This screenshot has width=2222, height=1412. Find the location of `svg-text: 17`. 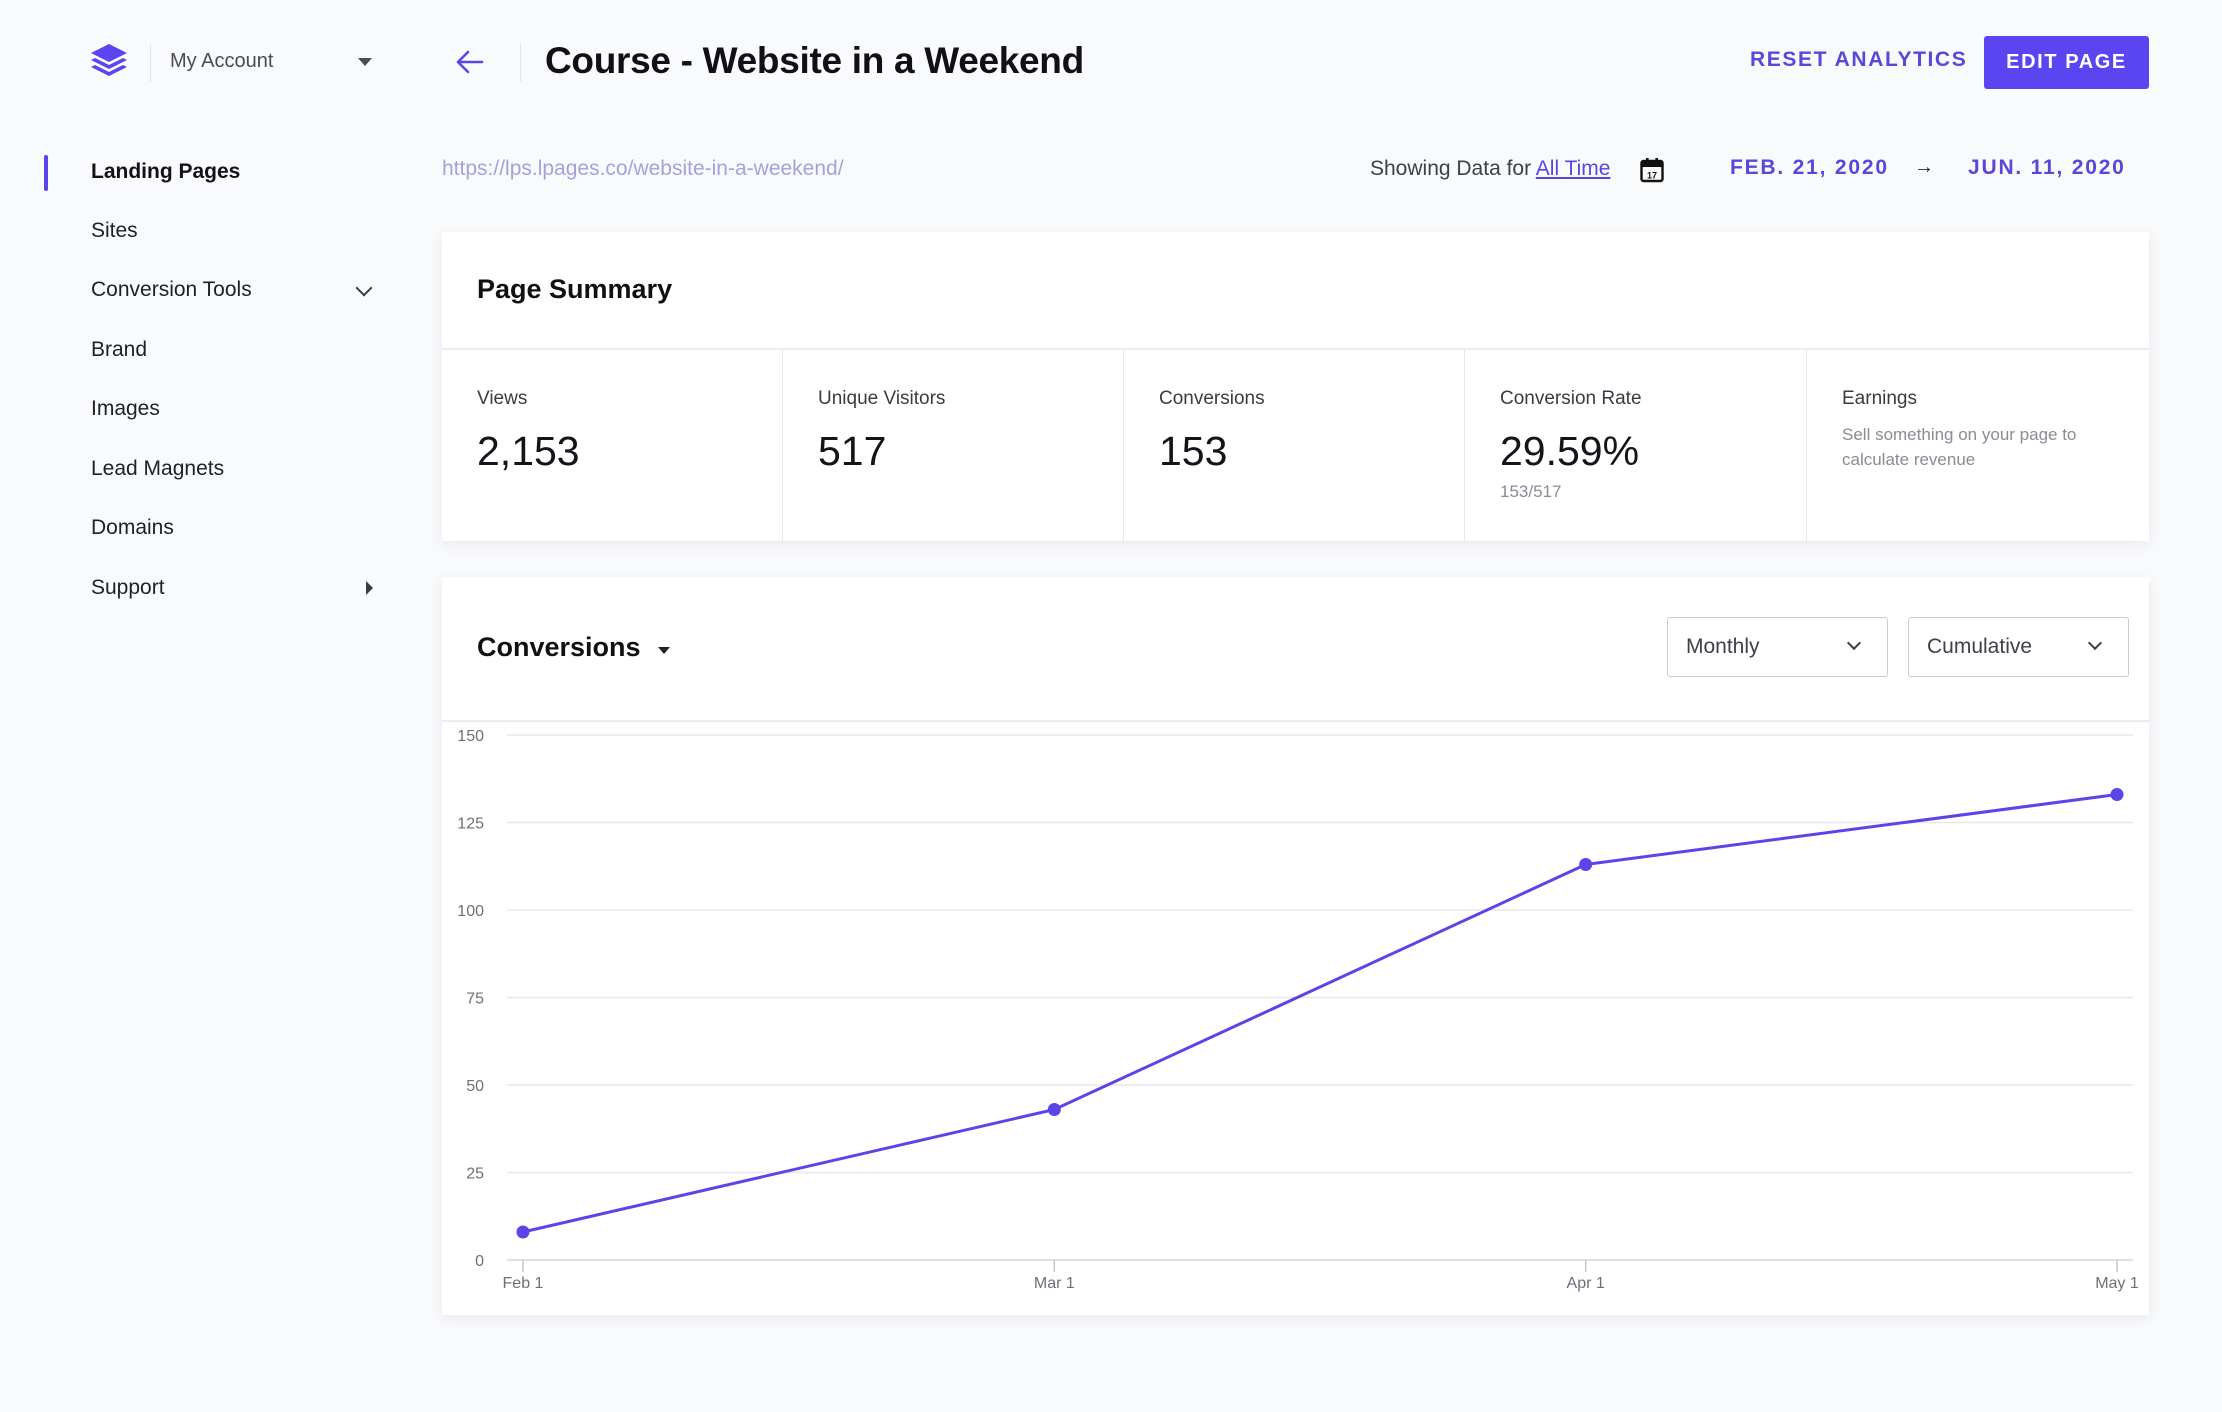

svg-text: 17 is located at coordinates (1652, 176).